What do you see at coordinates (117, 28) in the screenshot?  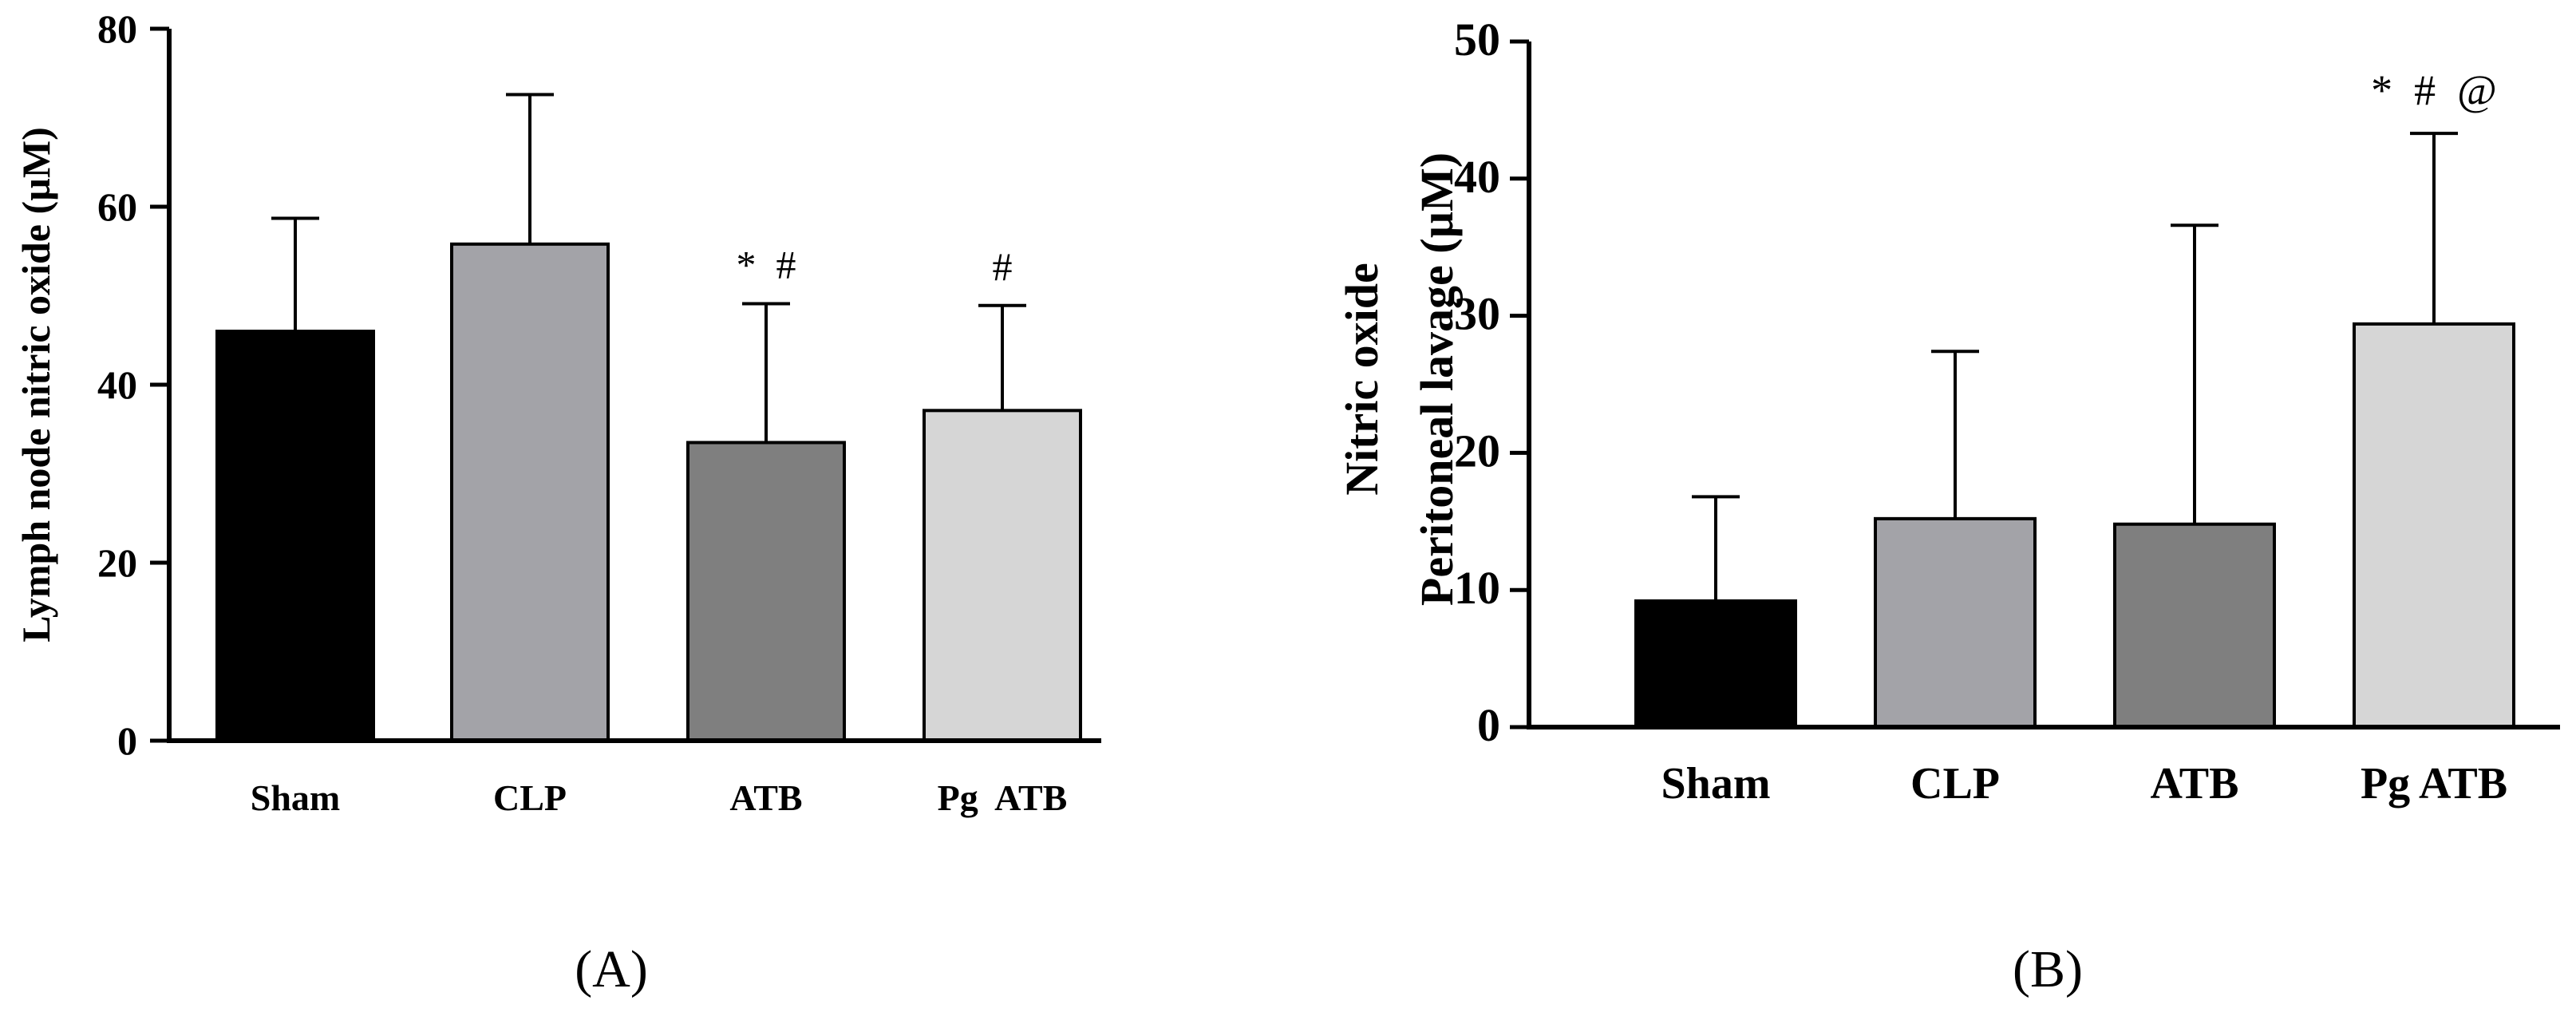 I see `y-tick-label: 80` at bounding box center [117, 28].